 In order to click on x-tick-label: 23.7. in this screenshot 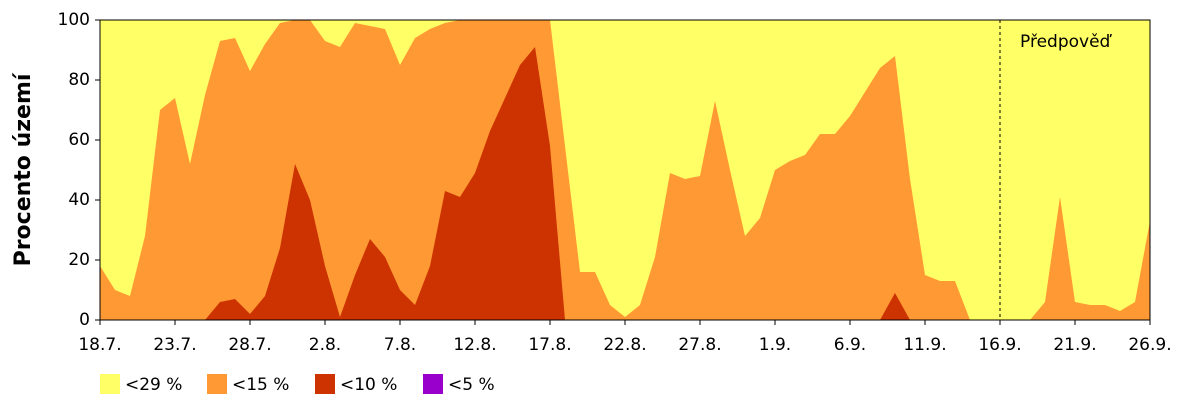, I will do `click(174, 345)`.